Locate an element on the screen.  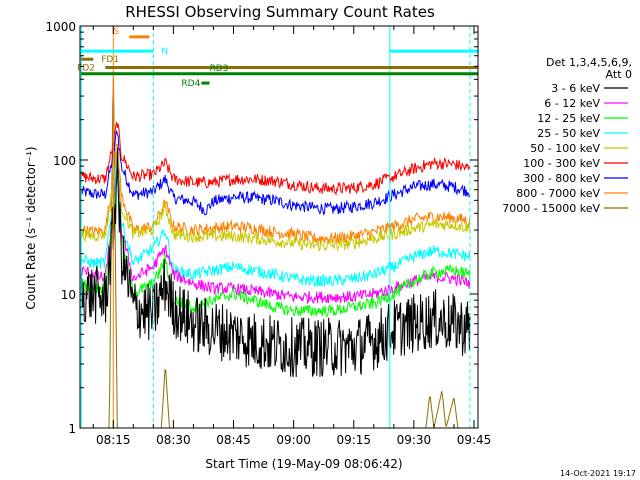
x-tick-label-1: 08:15 is located at coordinates (113, 440).